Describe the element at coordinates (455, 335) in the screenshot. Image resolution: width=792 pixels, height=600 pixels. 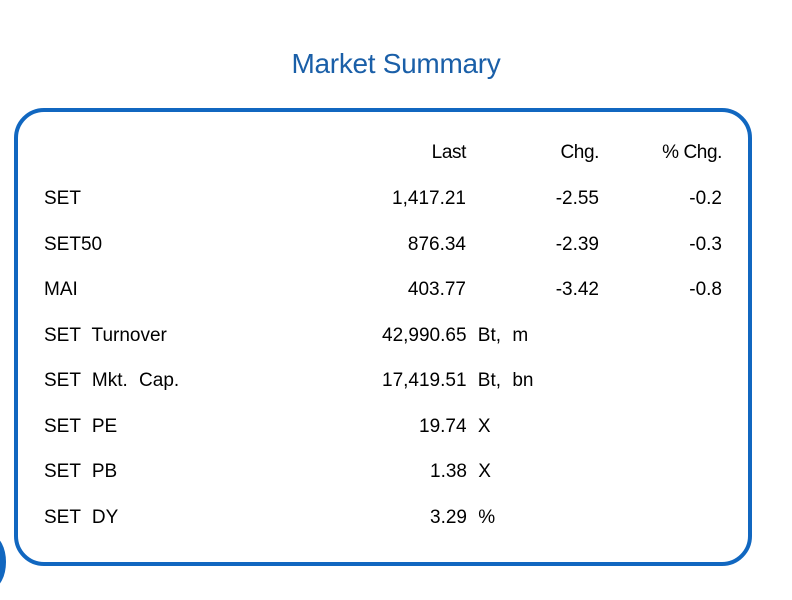
I see `stat-value: 42,990.65 Bt, m` at that location.